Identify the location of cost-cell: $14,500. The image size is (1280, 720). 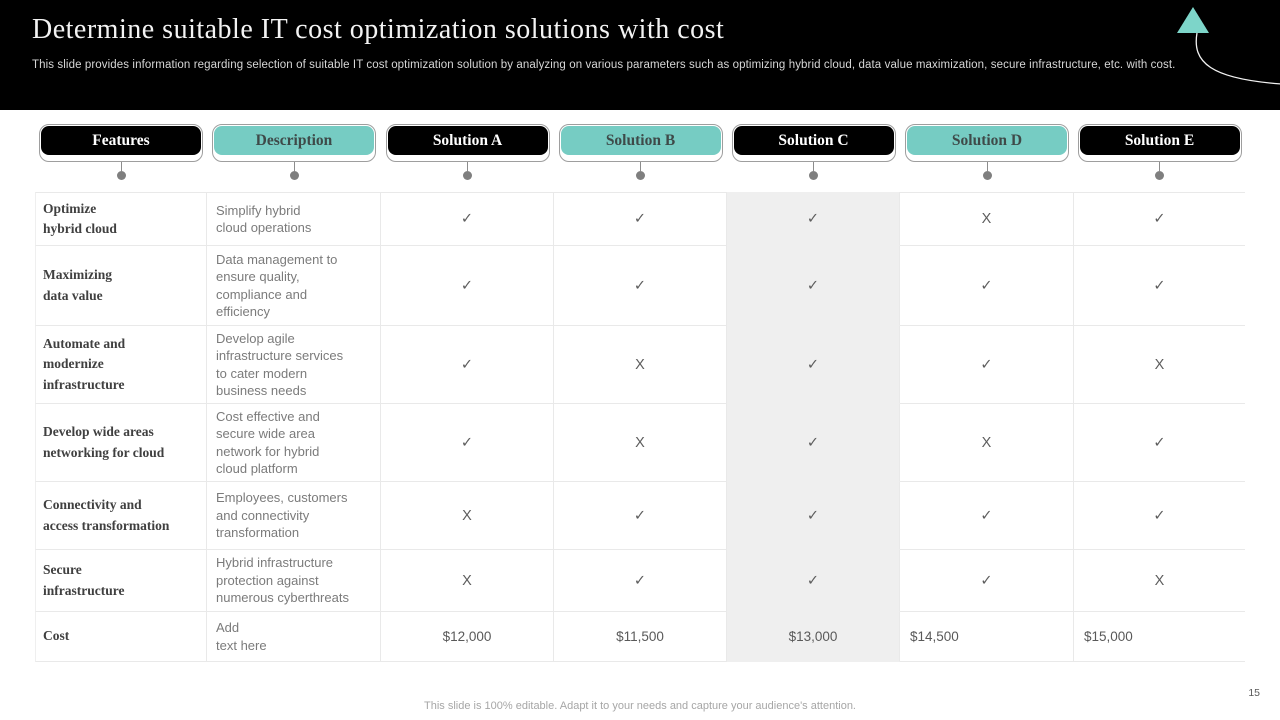
(987, 637).